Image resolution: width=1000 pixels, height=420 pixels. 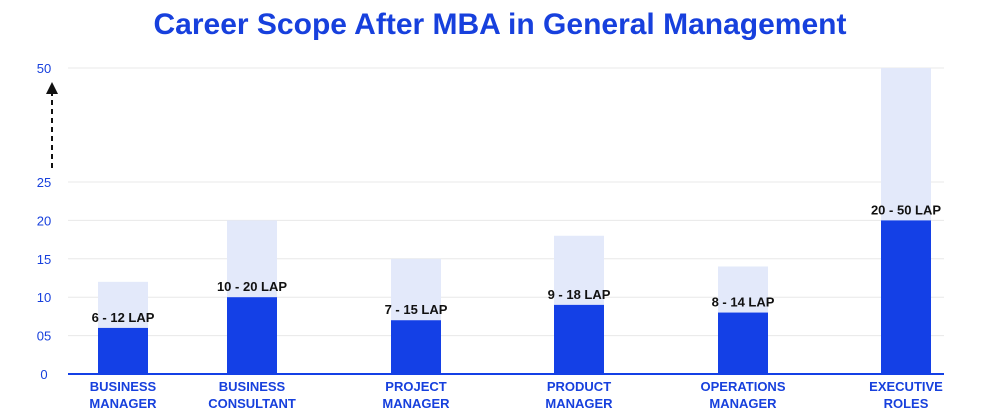 I want to click on x-tick-label: PROJECT MANAGER, so click(x=416, y=395).